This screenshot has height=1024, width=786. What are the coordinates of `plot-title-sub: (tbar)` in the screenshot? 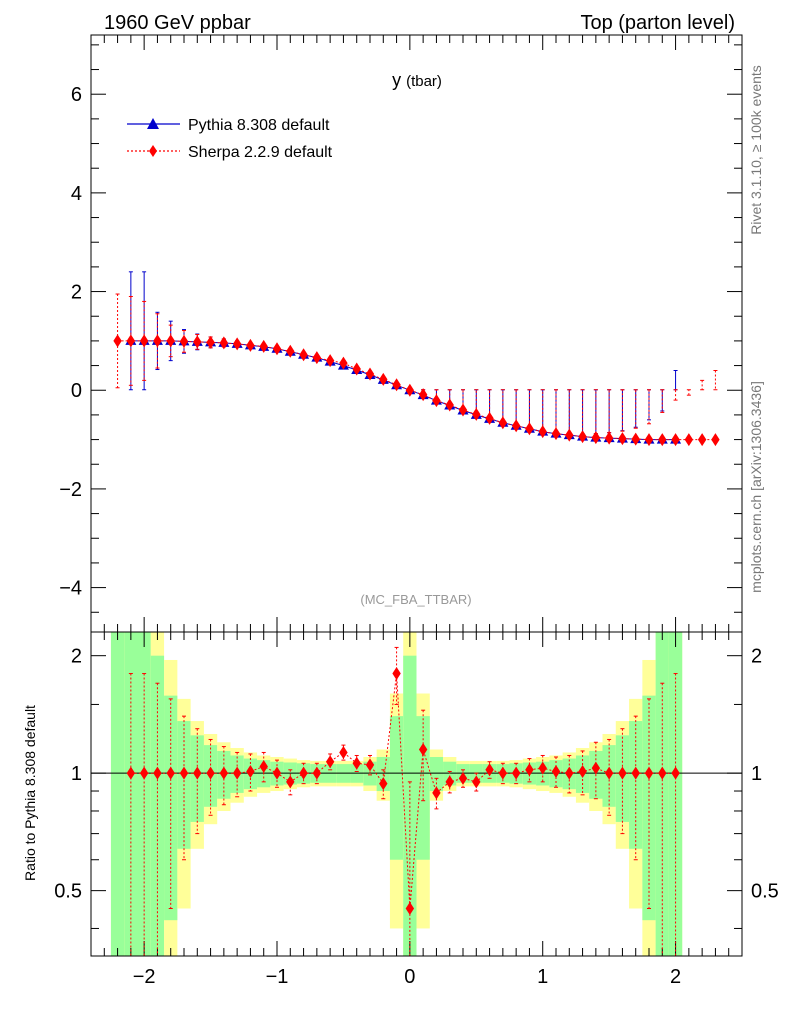 It's located at (424, 81).